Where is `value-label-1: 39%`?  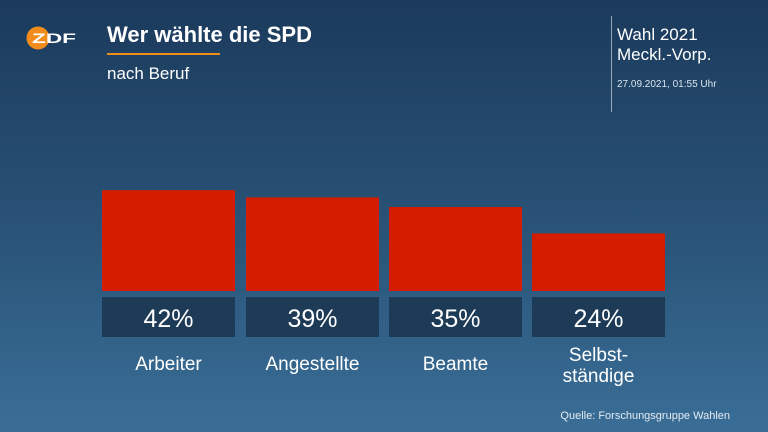 value-label-1: 39% is located at coordinates (312, 319).